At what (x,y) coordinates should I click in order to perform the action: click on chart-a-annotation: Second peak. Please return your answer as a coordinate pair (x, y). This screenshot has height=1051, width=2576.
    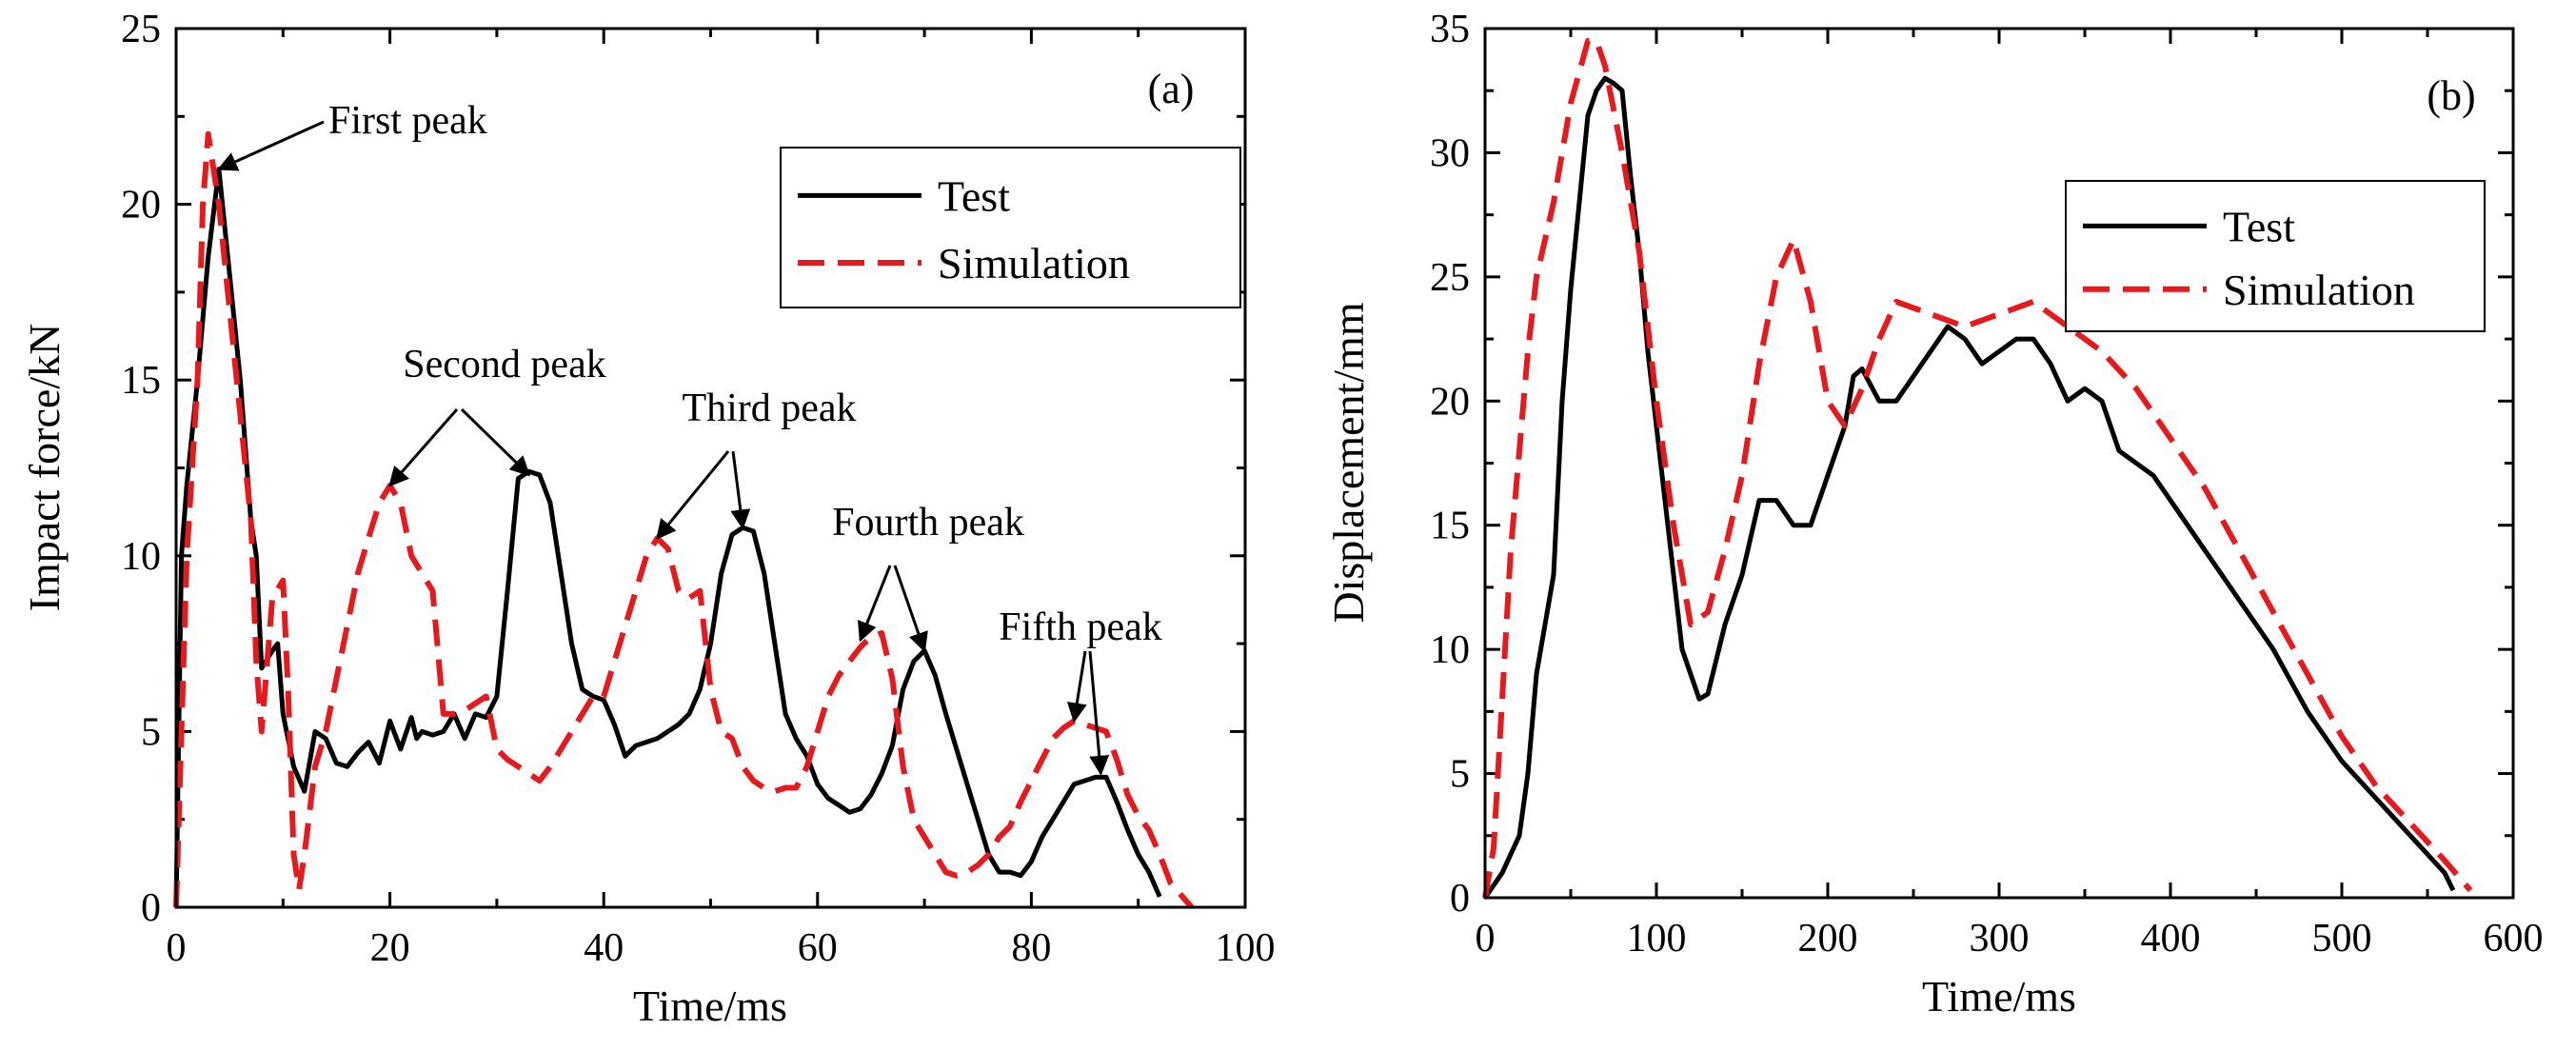
    Looking at the image, I should click on (504, 365).